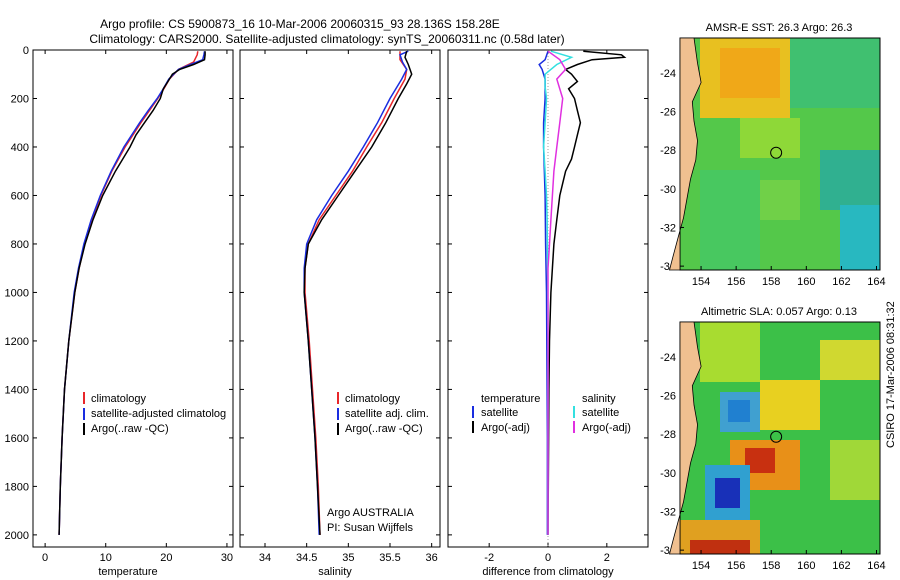 This screenshot has width=900, height=580. I want to click on xtick-label: 36, so click(432, 558).